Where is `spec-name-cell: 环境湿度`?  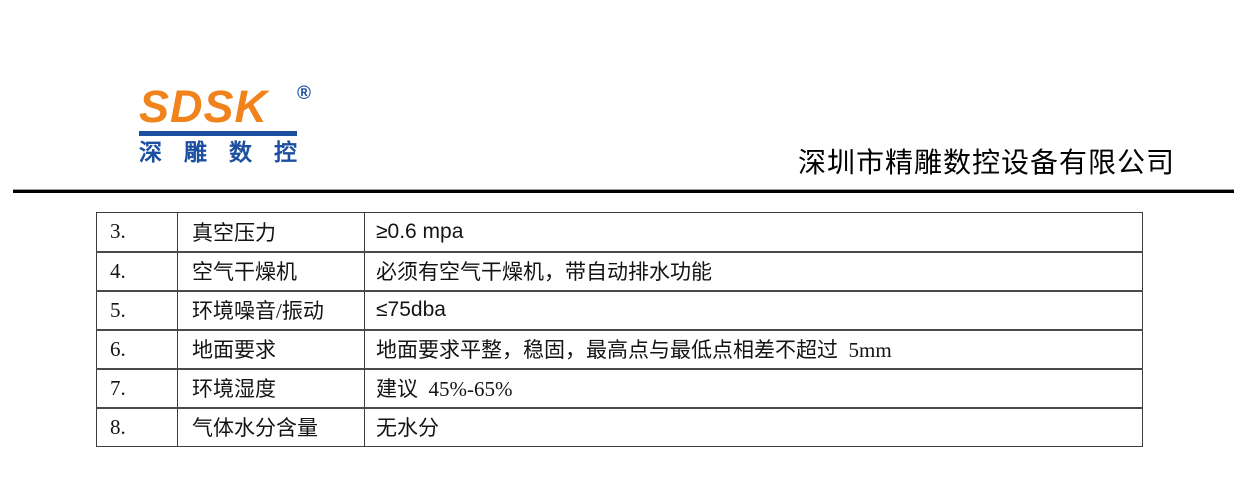 spec-name-cell: 环境湿度 is located at coordinates (271, 388).